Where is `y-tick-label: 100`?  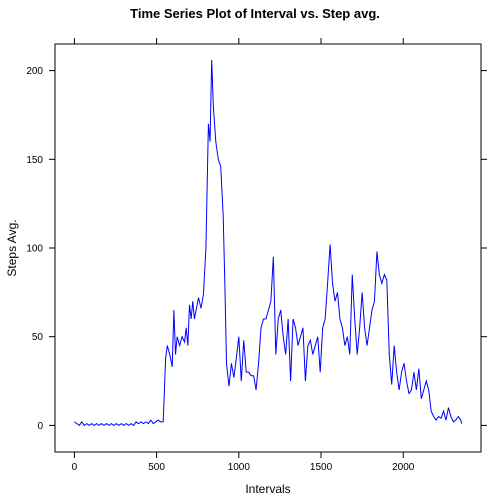 y-tick-label: 100 is located at coordinates (34, 249).